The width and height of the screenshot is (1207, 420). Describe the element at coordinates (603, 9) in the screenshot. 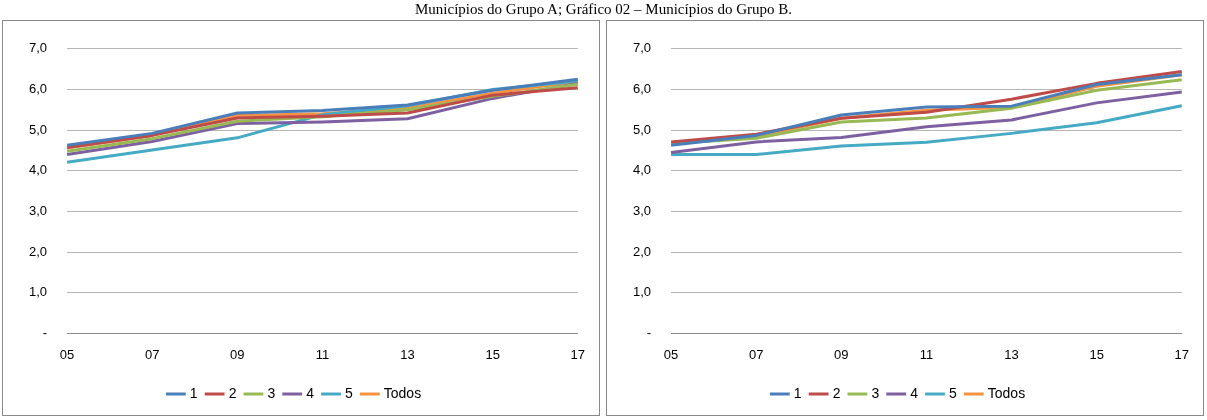

I see `text: Municípios do Grupo A; Gráfico 02 – Municípios do Grupo B.` at that location.